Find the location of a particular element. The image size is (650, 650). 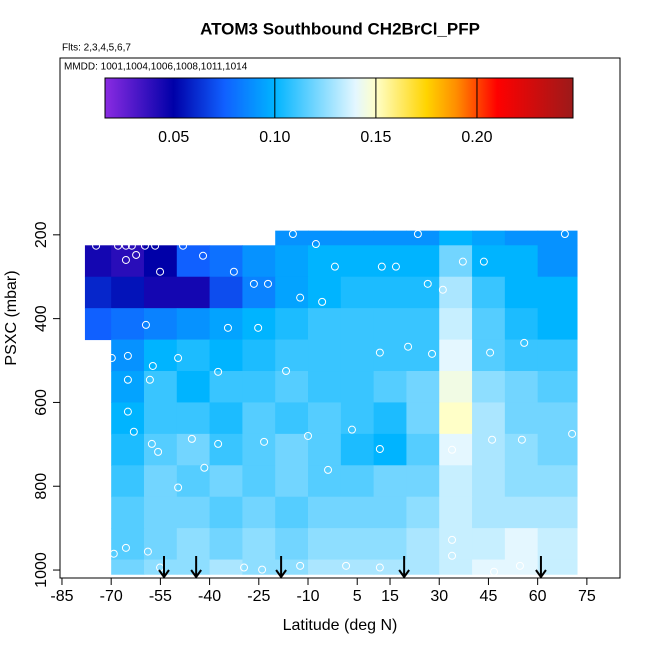

x-axis-label: Latitude (deg N) is located at coordinates (340, 625).